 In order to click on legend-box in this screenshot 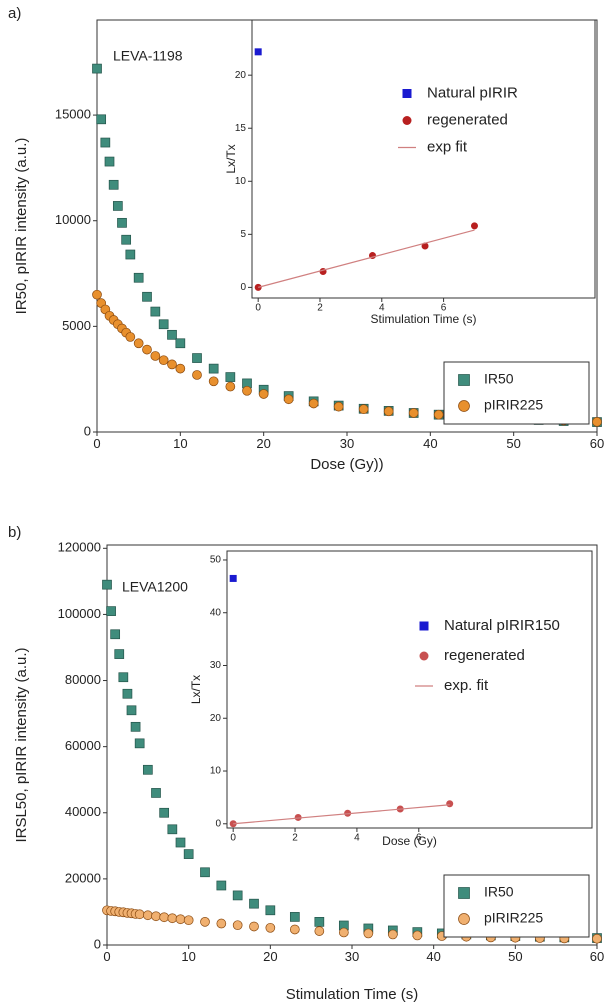, I will do `click(516, 906)`.